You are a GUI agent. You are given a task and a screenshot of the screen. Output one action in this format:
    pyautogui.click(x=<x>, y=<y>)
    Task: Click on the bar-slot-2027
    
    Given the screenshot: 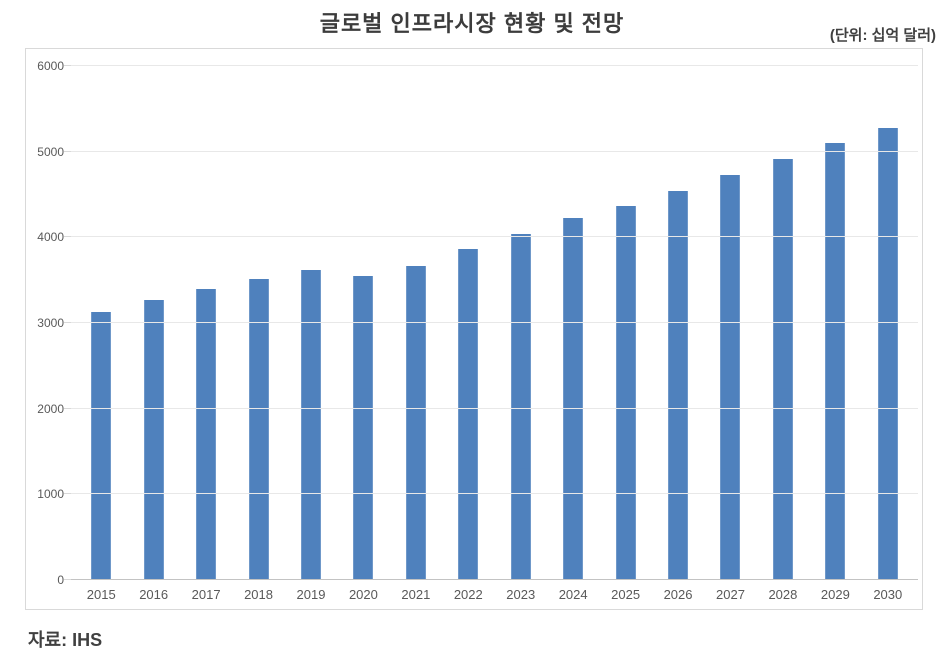 What is the action you would take?
    pyautogui.click(x=730, y=322)
    